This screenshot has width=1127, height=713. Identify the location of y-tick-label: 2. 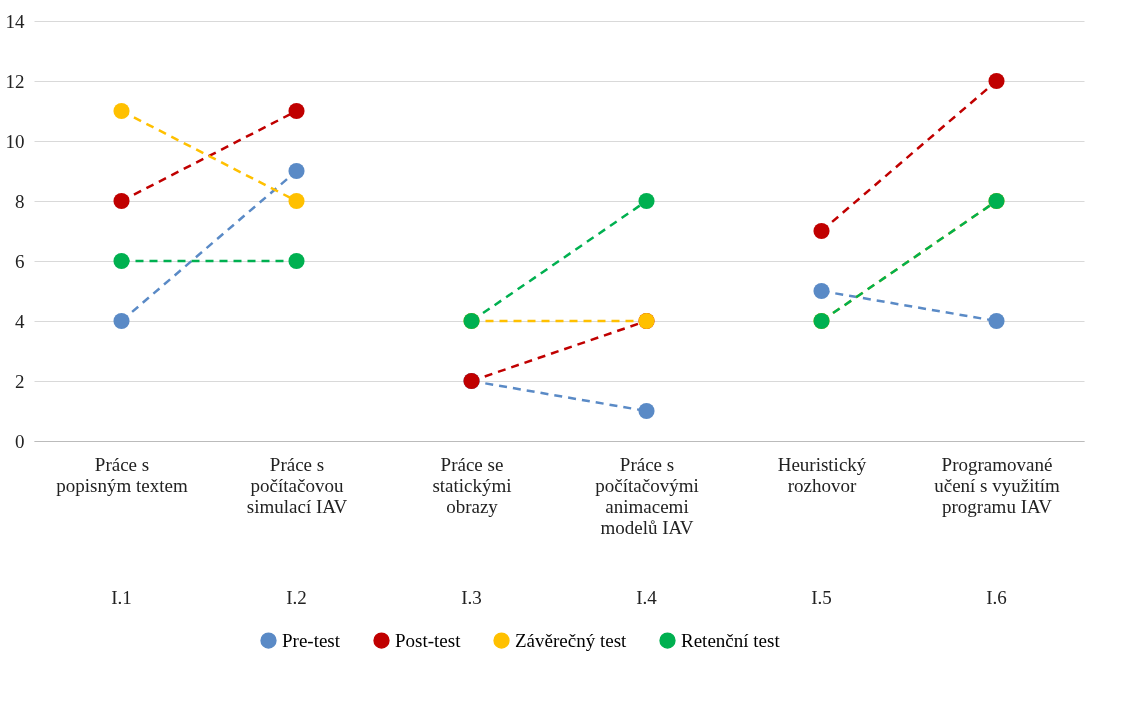
(20, 381).